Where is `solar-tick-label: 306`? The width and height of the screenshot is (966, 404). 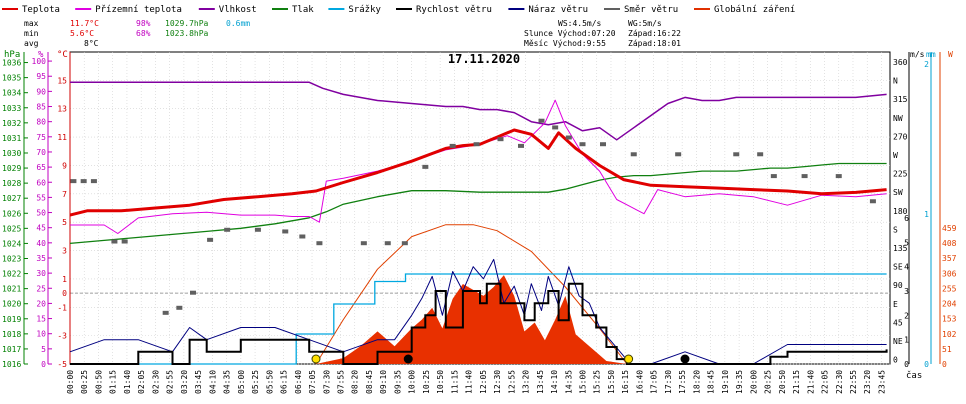 solar-tick-label: 306 is located at coordinates (949, 273).